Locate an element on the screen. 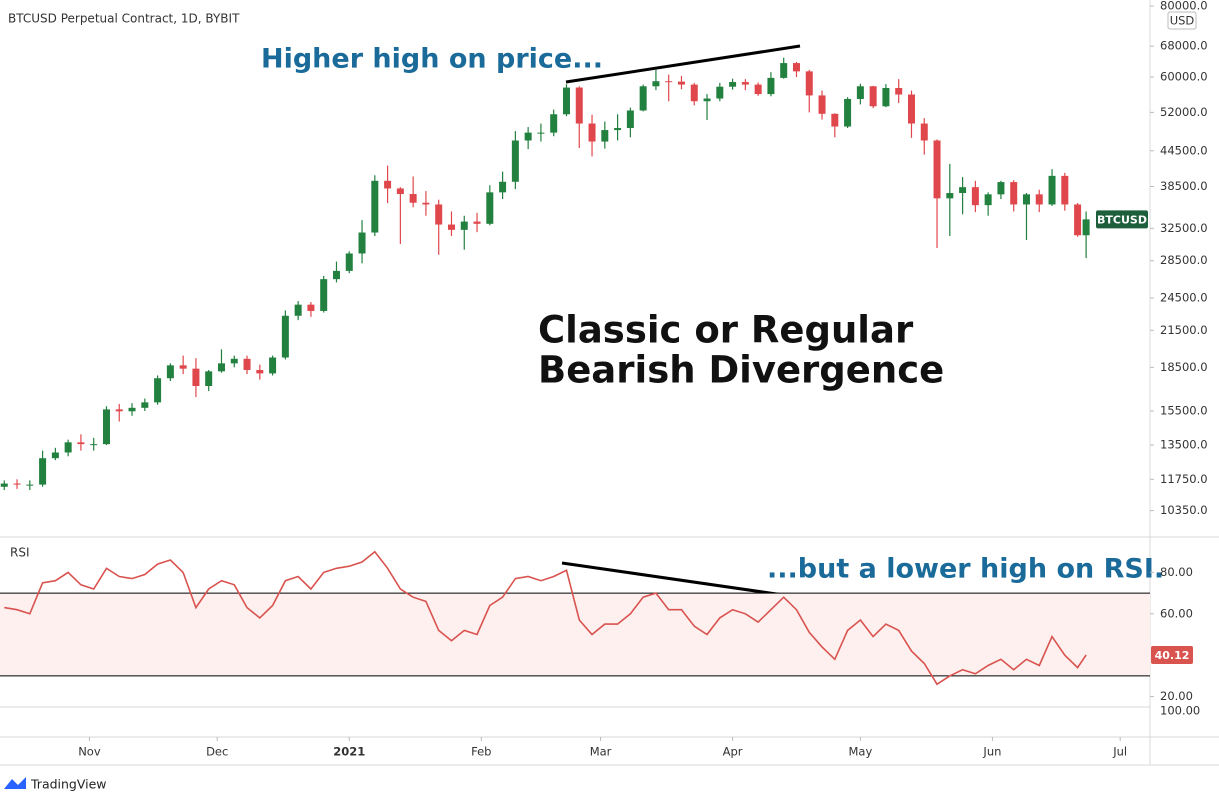 The height and width of the screenshot is (799, 1219). x-tick-label: Apr is located at coordinates (733, 752).